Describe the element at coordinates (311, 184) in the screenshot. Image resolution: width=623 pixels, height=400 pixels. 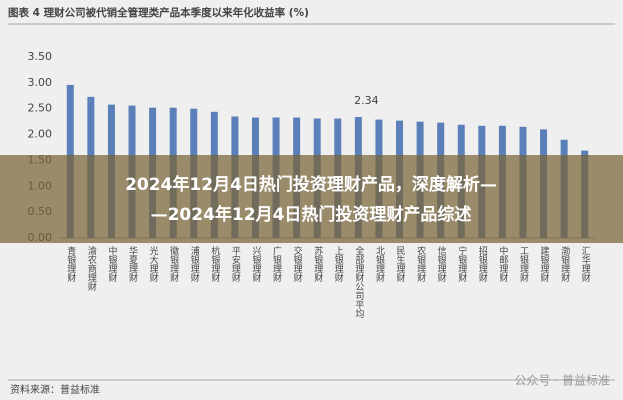
I see `banner-line: 2024年12月4日热门投资理财产品，深度解析—` at that location.